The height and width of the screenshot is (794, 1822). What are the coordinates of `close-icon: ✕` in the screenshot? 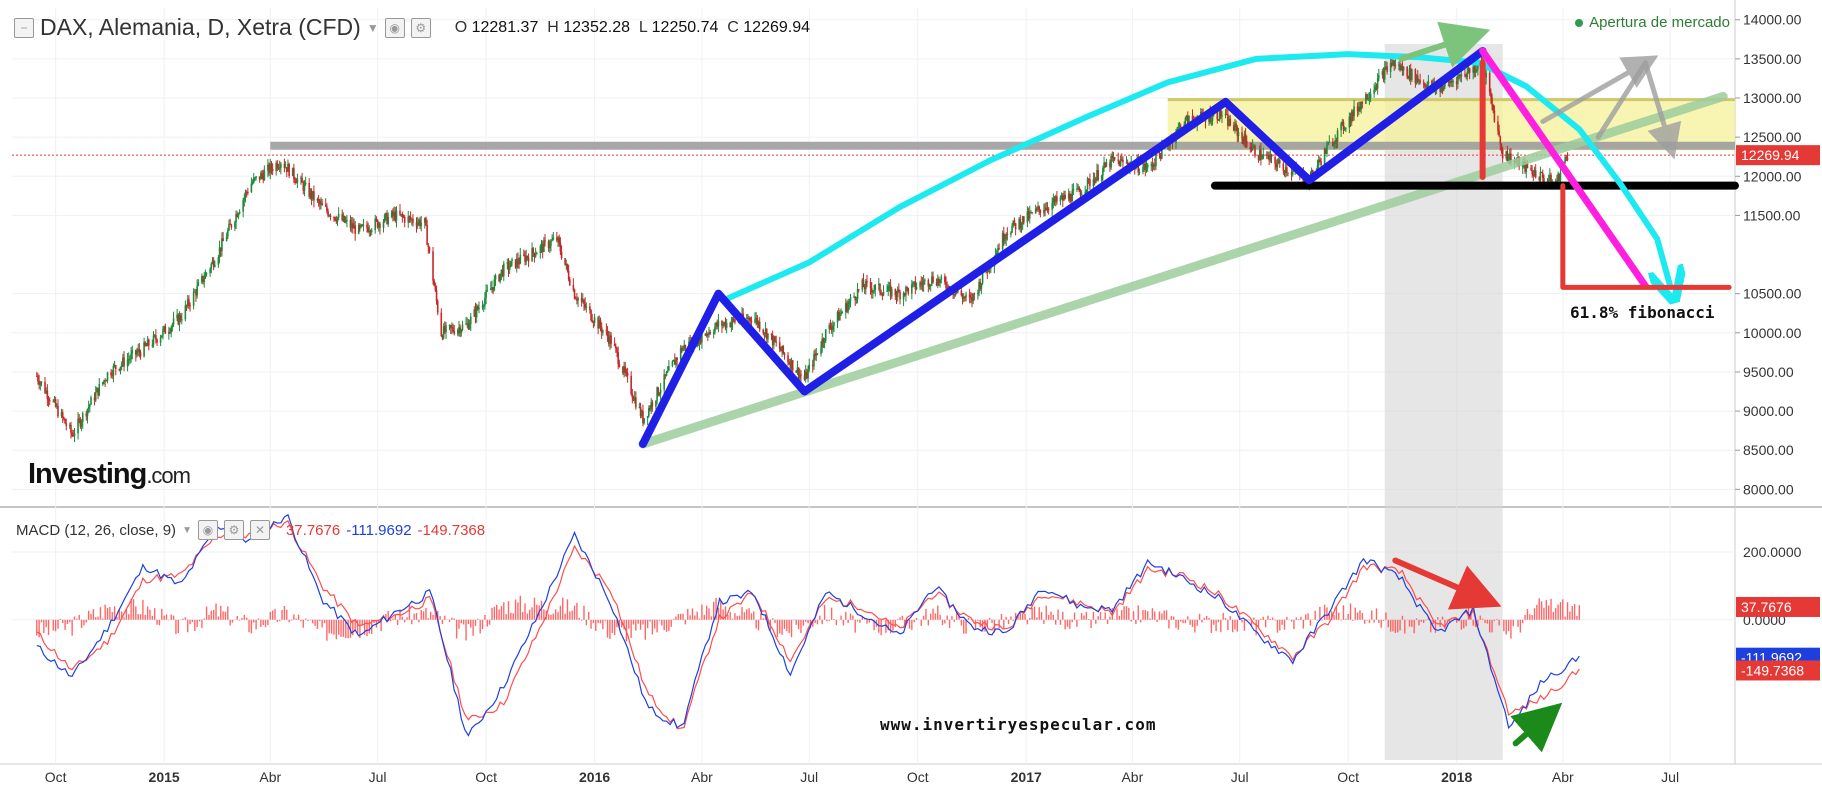 It's located at (259, 530).